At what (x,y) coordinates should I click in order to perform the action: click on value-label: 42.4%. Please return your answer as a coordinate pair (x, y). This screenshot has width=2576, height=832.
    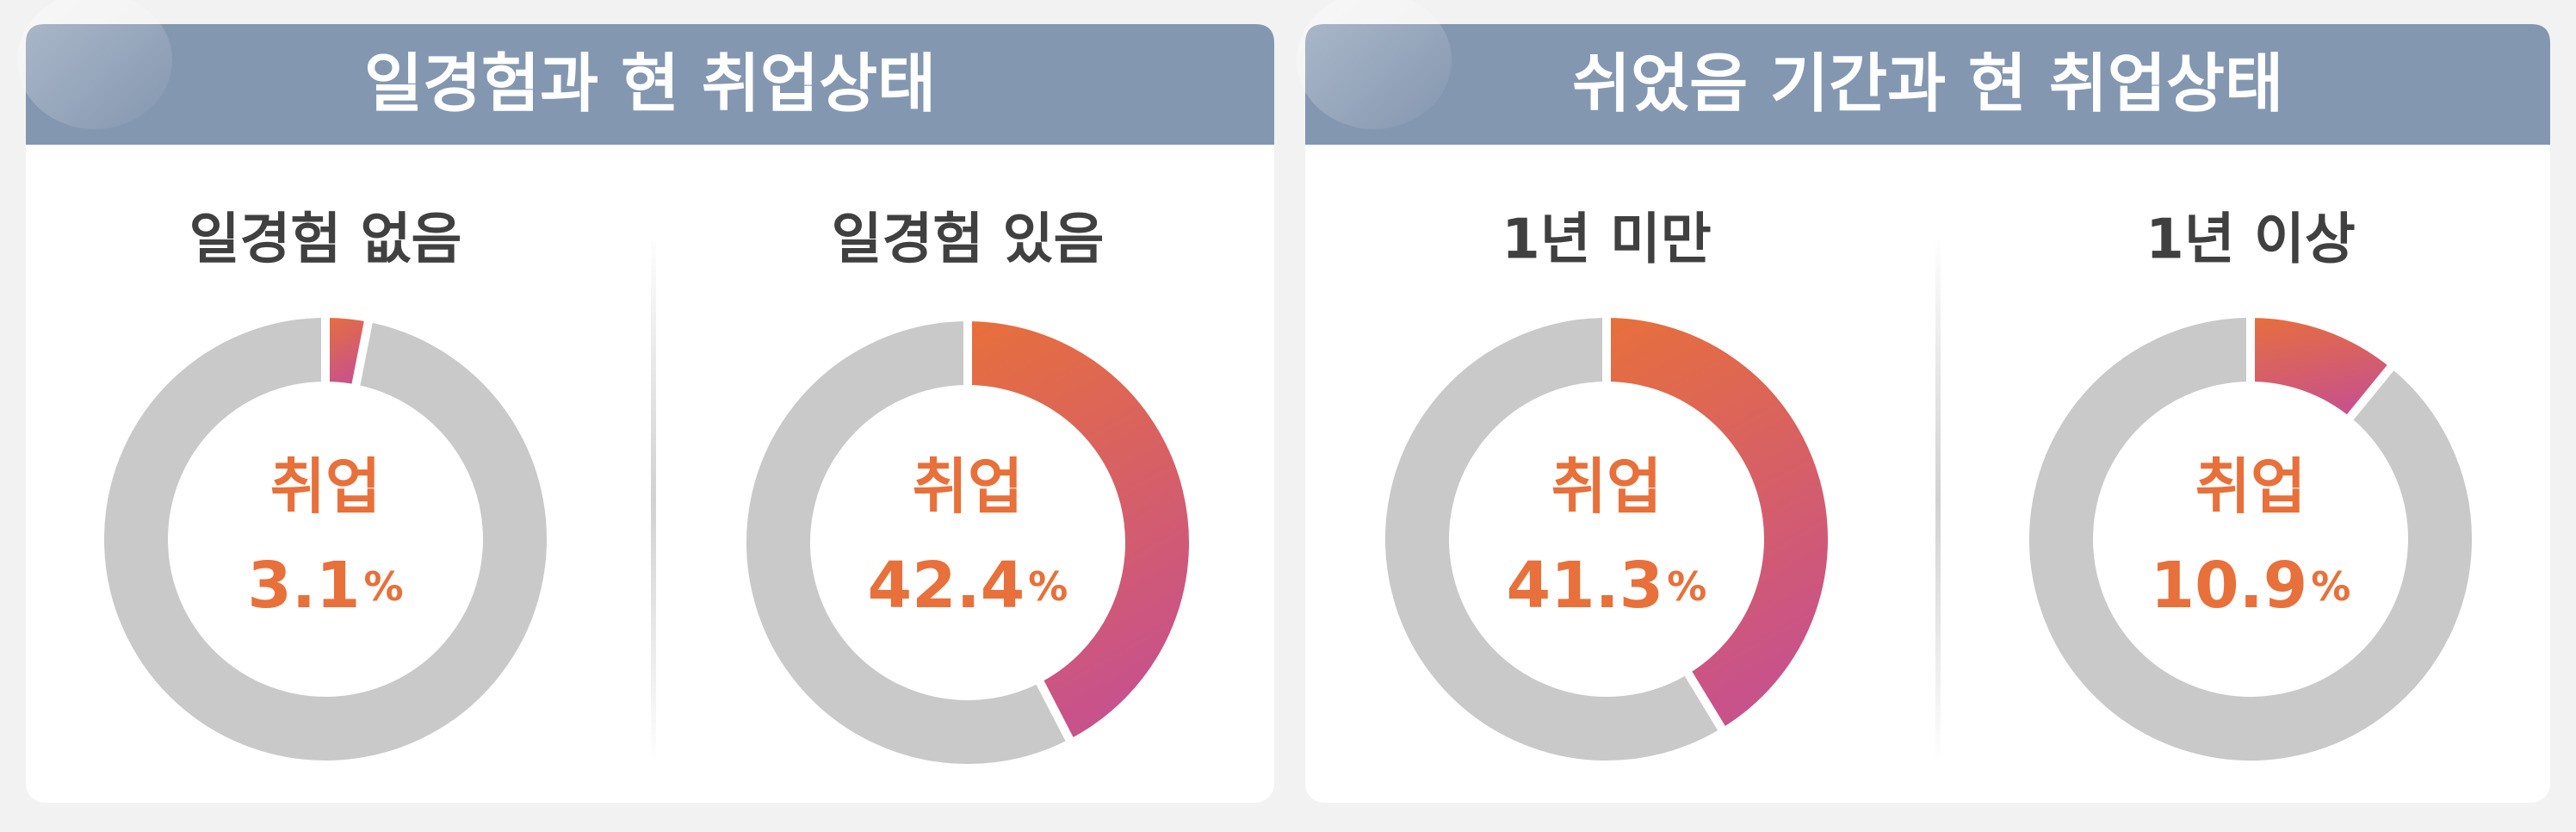
    Looking at the image, I should click on (968, 586).